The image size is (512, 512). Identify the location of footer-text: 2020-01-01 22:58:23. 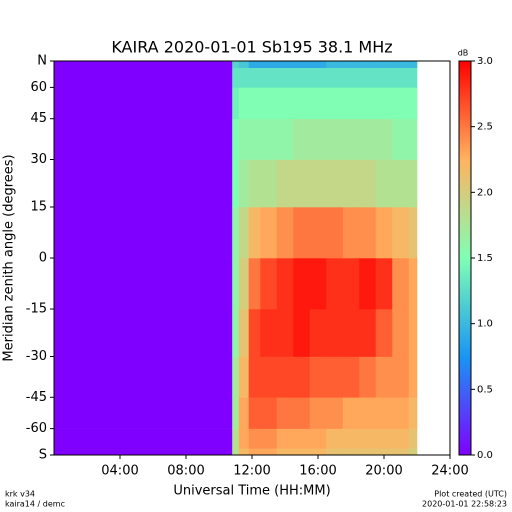
(464, 504).